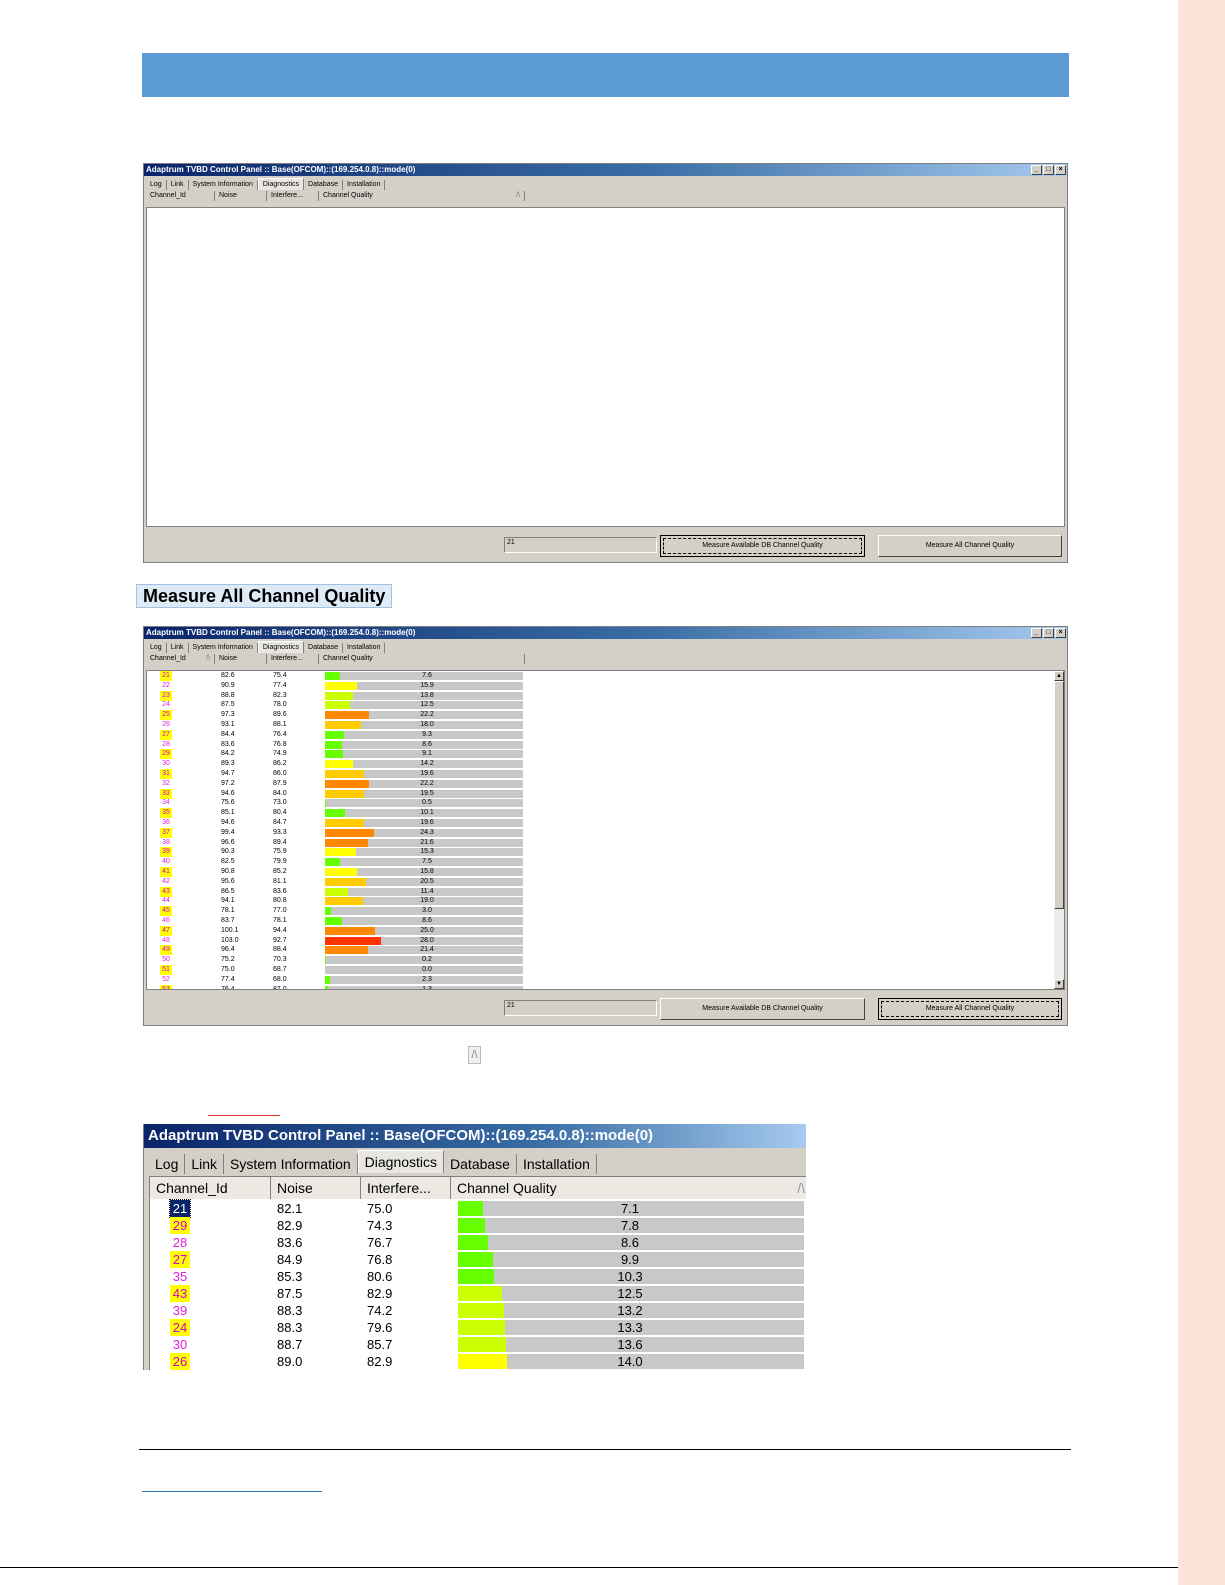 This screenshot has width=1225, height=1585. I want to click on channel-id: 29, so click(166, 754).